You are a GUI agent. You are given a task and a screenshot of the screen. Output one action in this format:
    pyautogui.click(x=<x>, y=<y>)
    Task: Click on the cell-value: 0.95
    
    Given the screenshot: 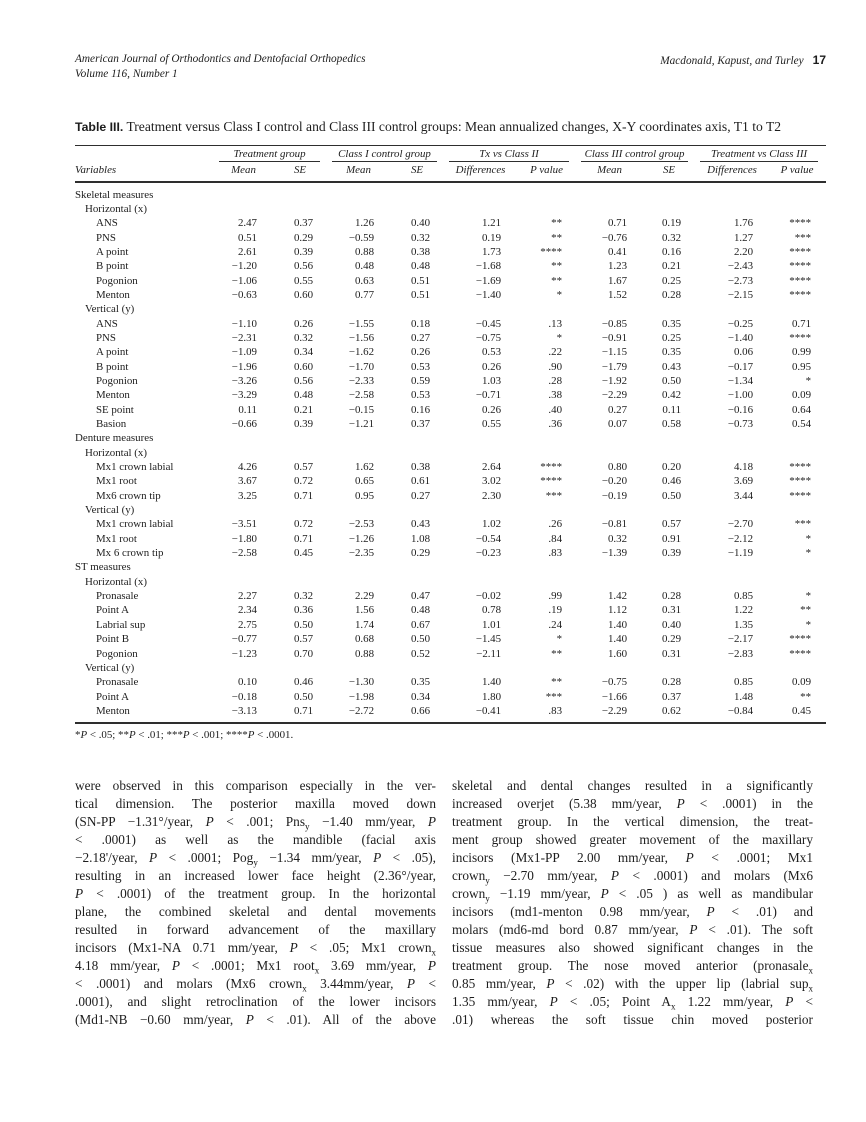 What is the action you would take?
    pyautogui.click(x=801, y=366)
    